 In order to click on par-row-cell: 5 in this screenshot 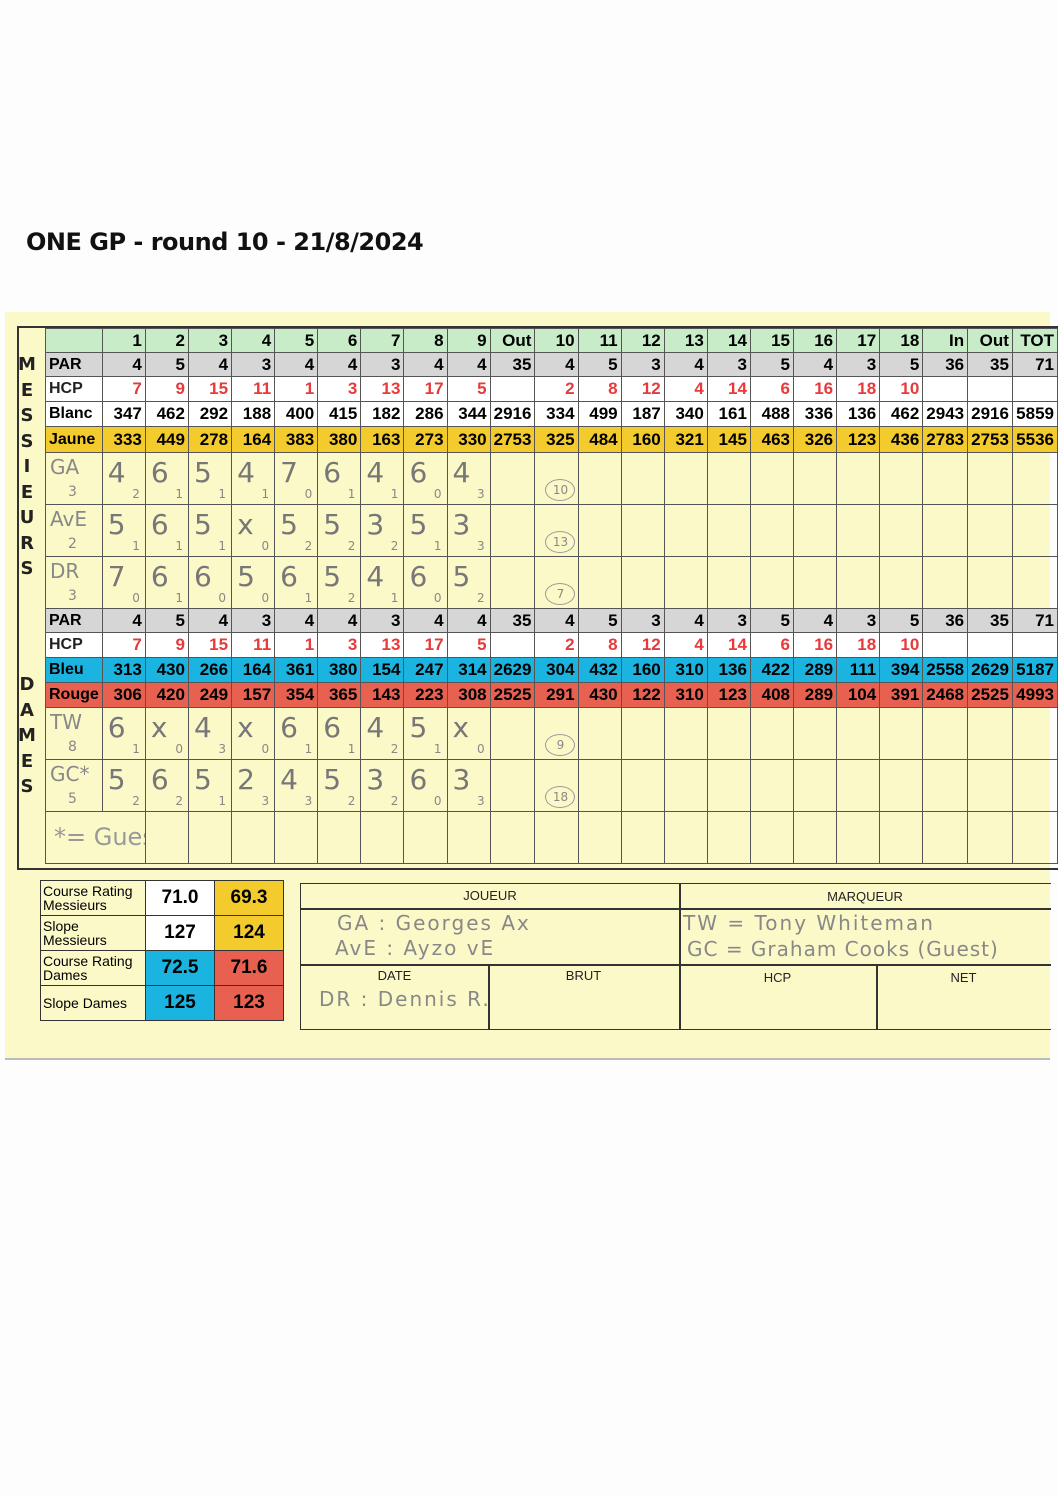, I will do `click(901, 620)`.